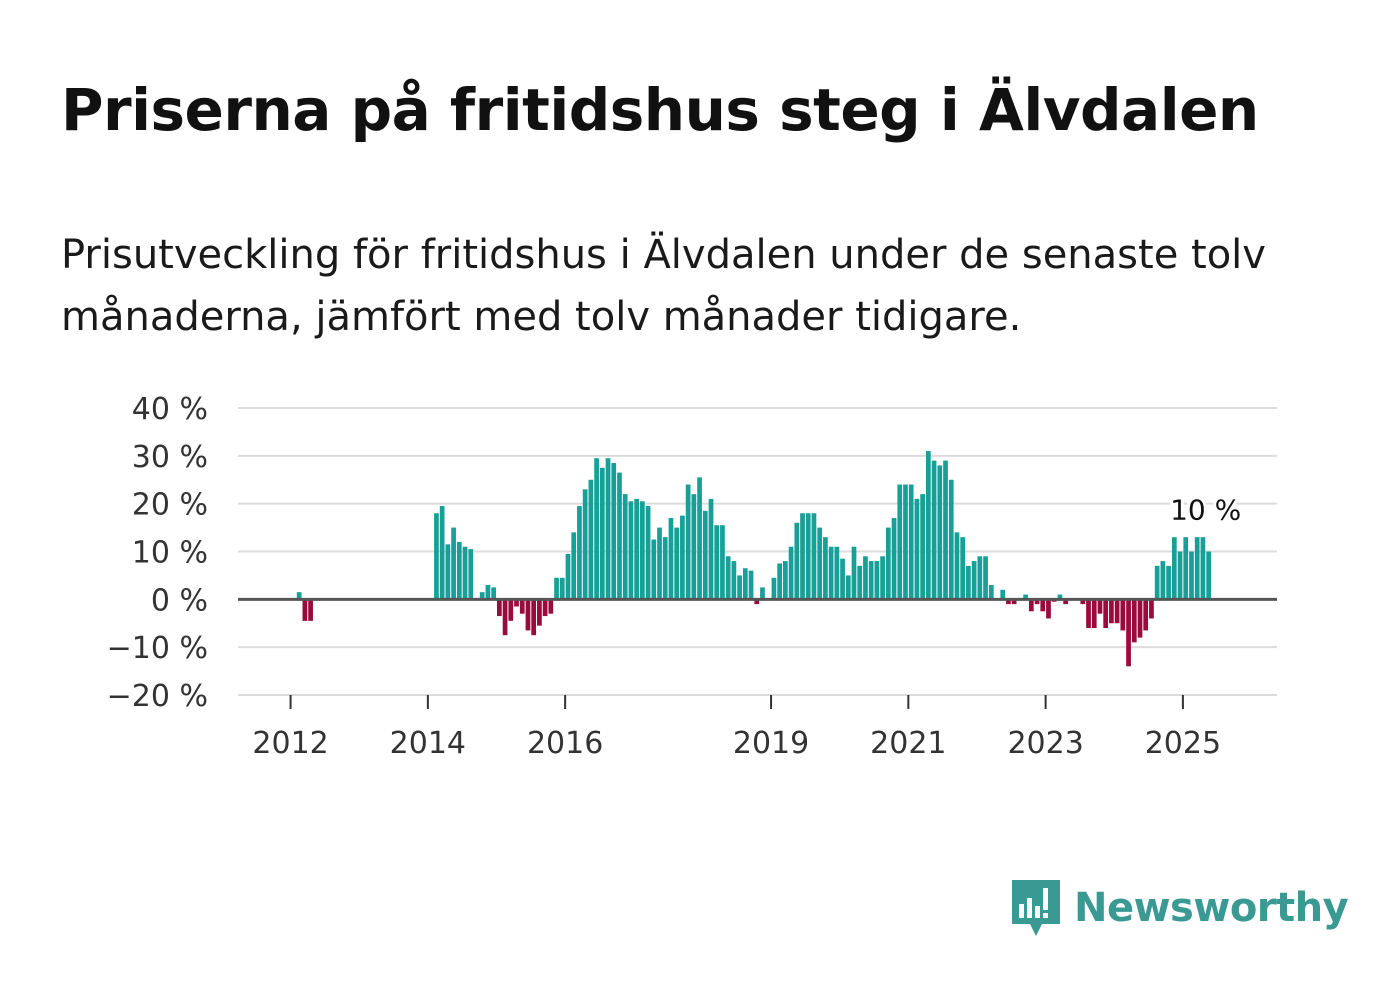 Image resolution: width=1382 pixels, height=999 pixels. What do you see at coordinates (290, 743) in the screenshot?
I see `x-tick-label: 2012` at bounding box center [290, 743].